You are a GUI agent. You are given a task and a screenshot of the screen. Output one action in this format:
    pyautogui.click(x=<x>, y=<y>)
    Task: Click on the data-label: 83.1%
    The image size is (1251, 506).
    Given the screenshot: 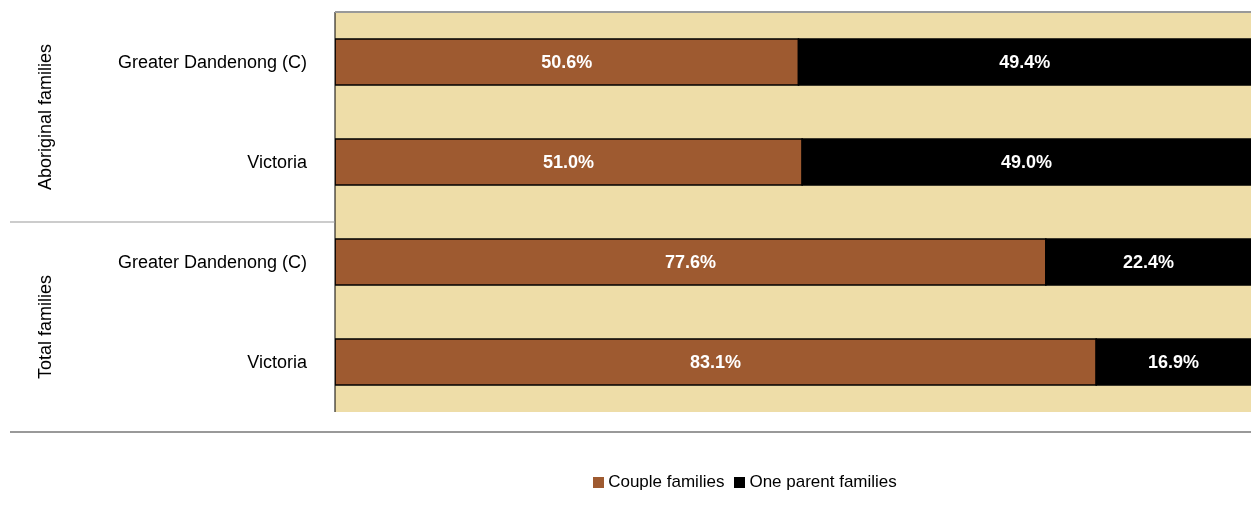 What is the action you would take?
    pyautogui.click(x=716, y=362)
    